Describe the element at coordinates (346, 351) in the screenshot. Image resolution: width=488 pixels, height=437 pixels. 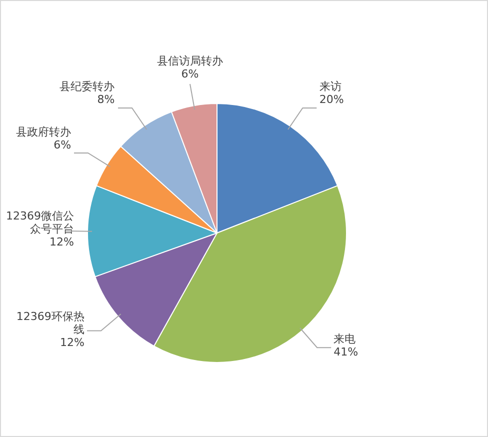
I see `data-label: 41%` at that location.